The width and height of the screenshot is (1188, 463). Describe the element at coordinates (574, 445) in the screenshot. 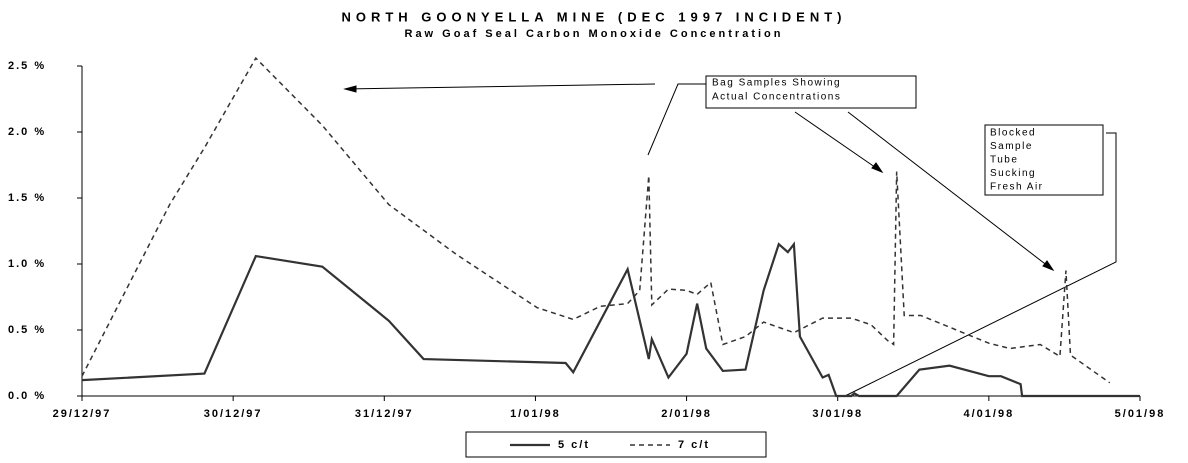

I see `legend-label: 5 c/t` at that location.